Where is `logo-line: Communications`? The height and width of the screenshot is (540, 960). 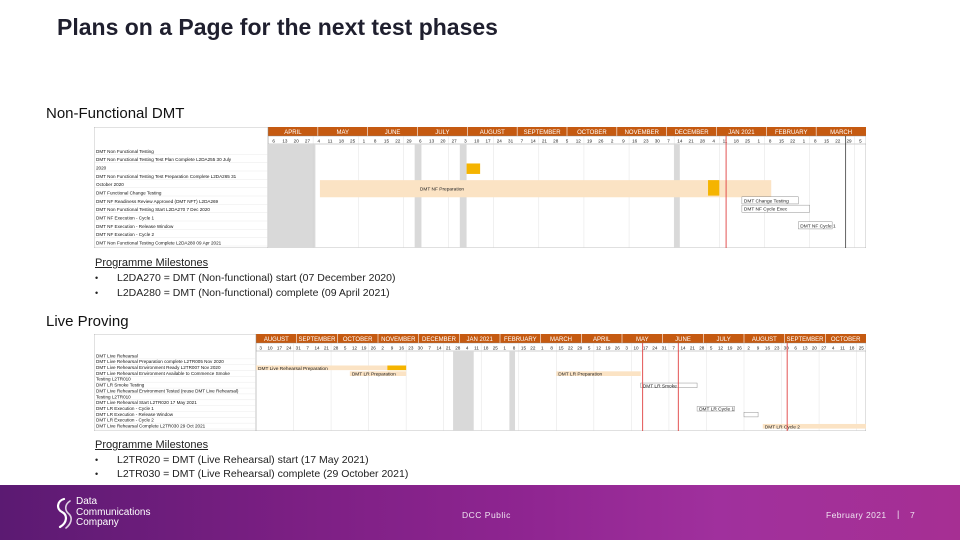 logo-line: Communications is located at coordinates (113, 512).